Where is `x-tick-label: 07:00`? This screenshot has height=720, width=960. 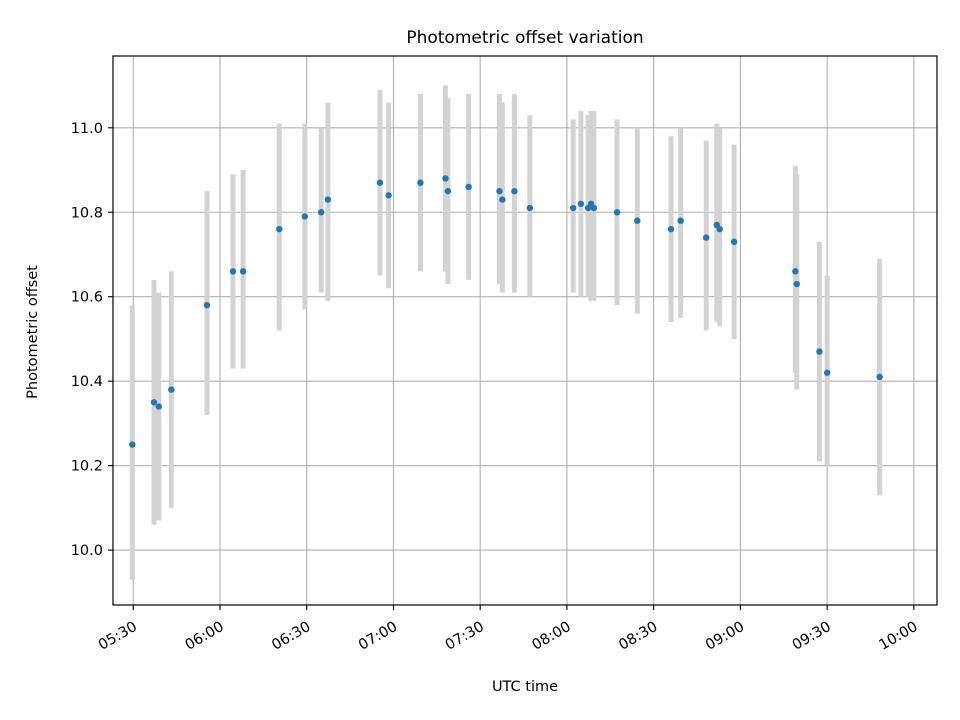
x-tick-label: 07:00 is located at coordinates (378, 636).